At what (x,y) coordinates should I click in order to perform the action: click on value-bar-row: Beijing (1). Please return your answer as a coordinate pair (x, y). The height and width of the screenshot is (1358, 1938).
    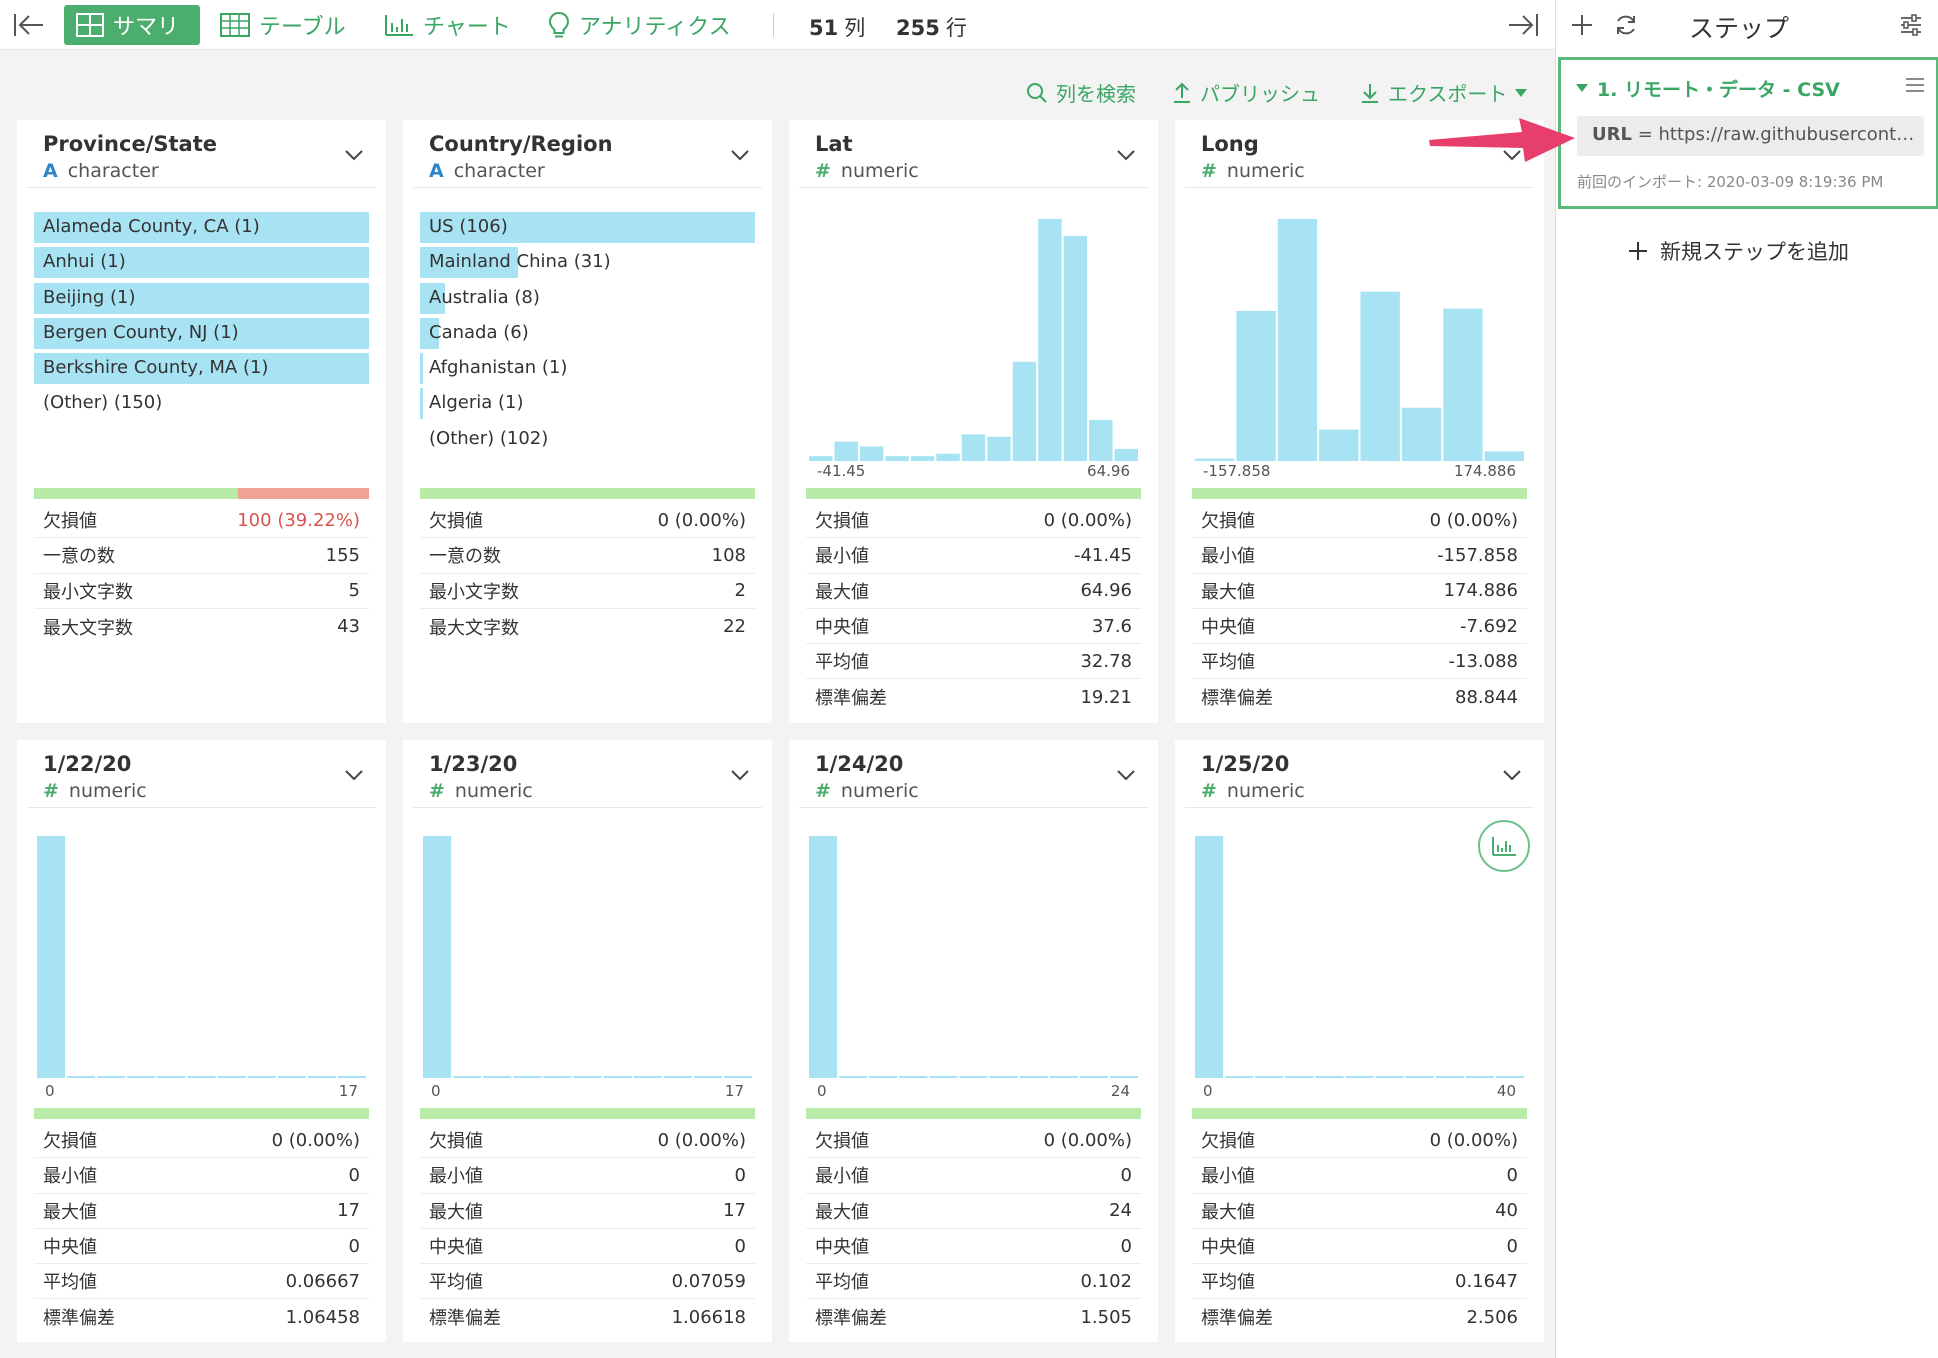
    Looking at the image, I should click on (201, 298).